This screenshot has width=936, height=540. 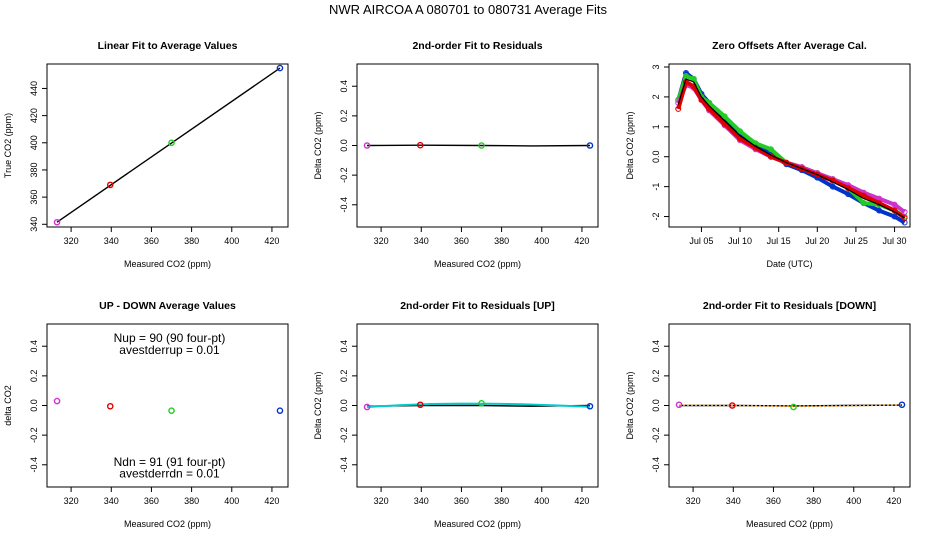 I want to click on series-line-red, so click(x=791, y=149).